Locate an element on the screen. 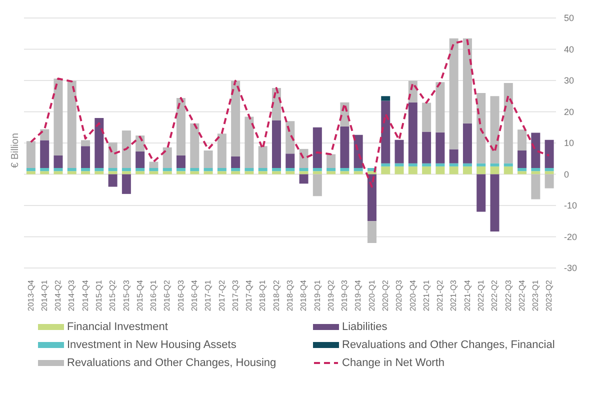  legend-label: Investment in New Housing Assets is located at coordinates (151, 345).